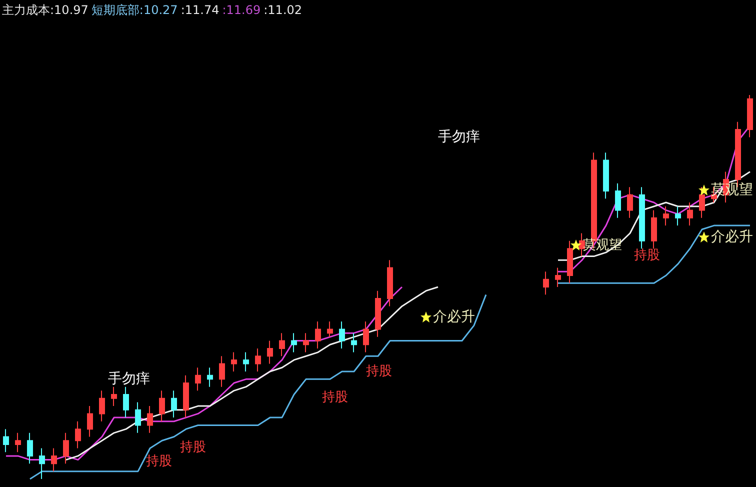 Image resolution: width=756 pixels, height=487 pixels. I want to click on text: :11.02, so click(283, 10).